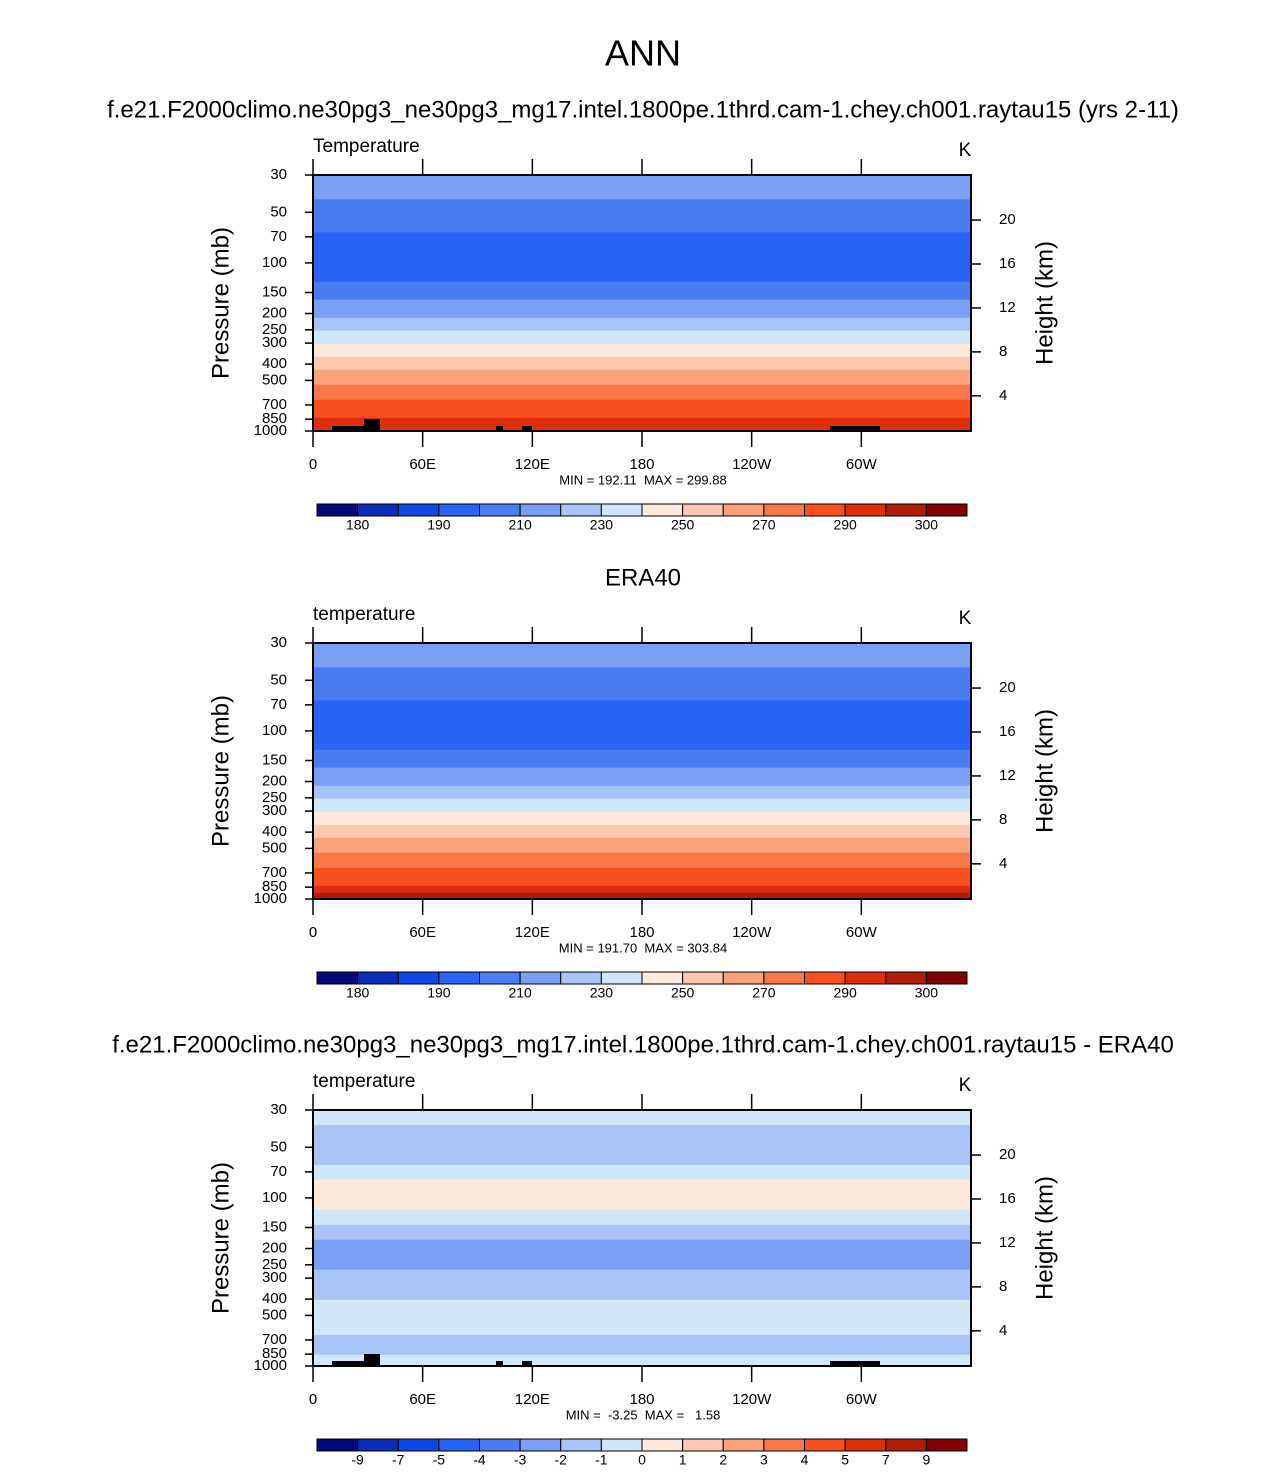 Image resolution: width=1285 pixels, height=1472 pixels. Describe the element at coordinates (520, 993) in the screenshot. I see `colorbar-label: 210` at that location.